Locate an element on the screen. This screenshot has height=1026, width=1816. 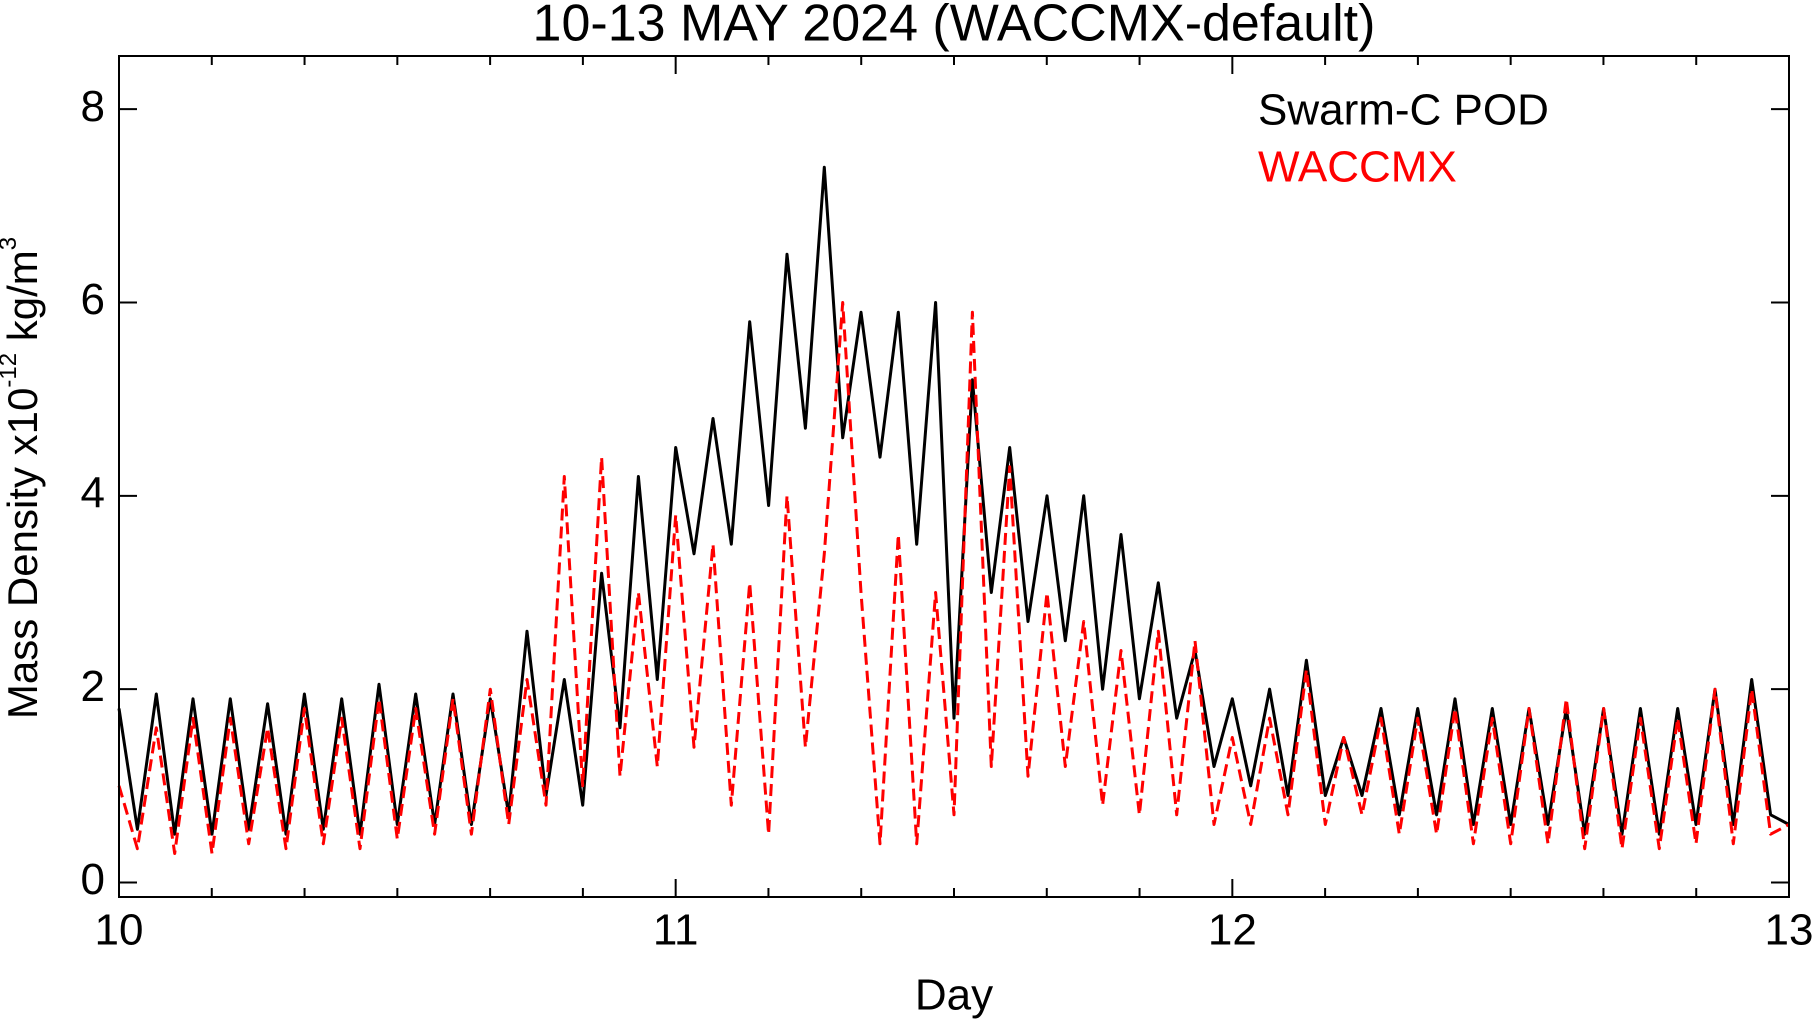
x-tick-label: 11 is located at coordinates (676, 930).